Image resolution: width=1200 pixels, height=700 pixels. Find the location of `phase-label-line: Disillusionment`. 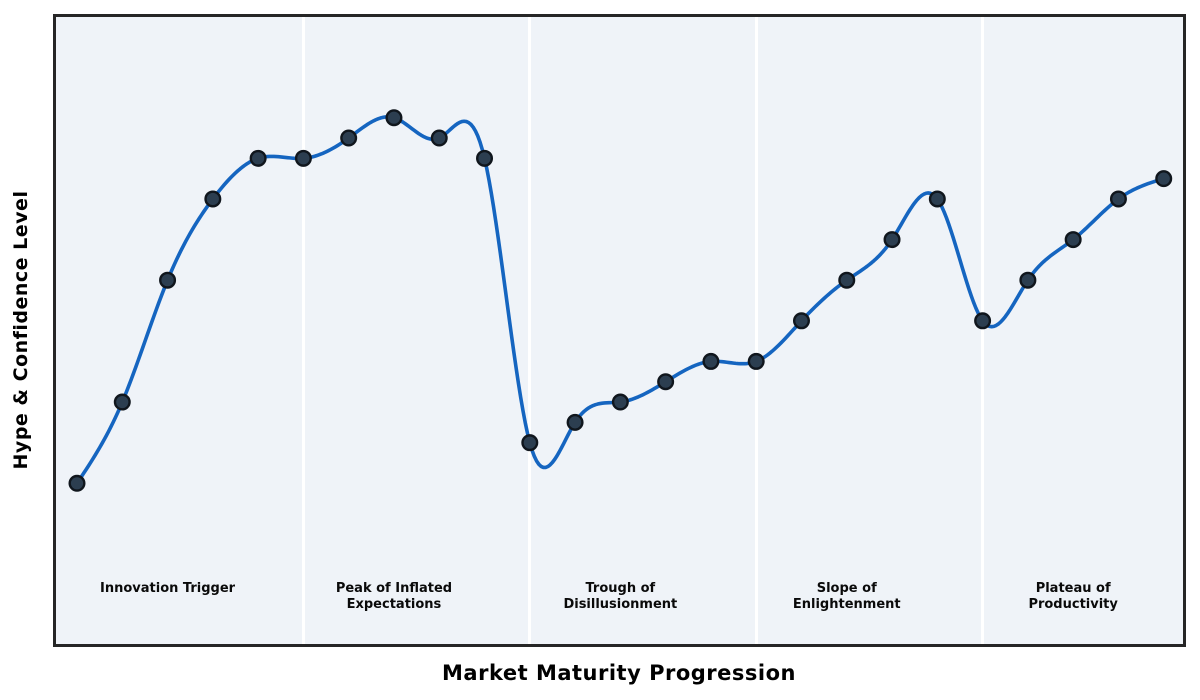

phase-label-line: Disillusionment is located at coordinates (620, 604).